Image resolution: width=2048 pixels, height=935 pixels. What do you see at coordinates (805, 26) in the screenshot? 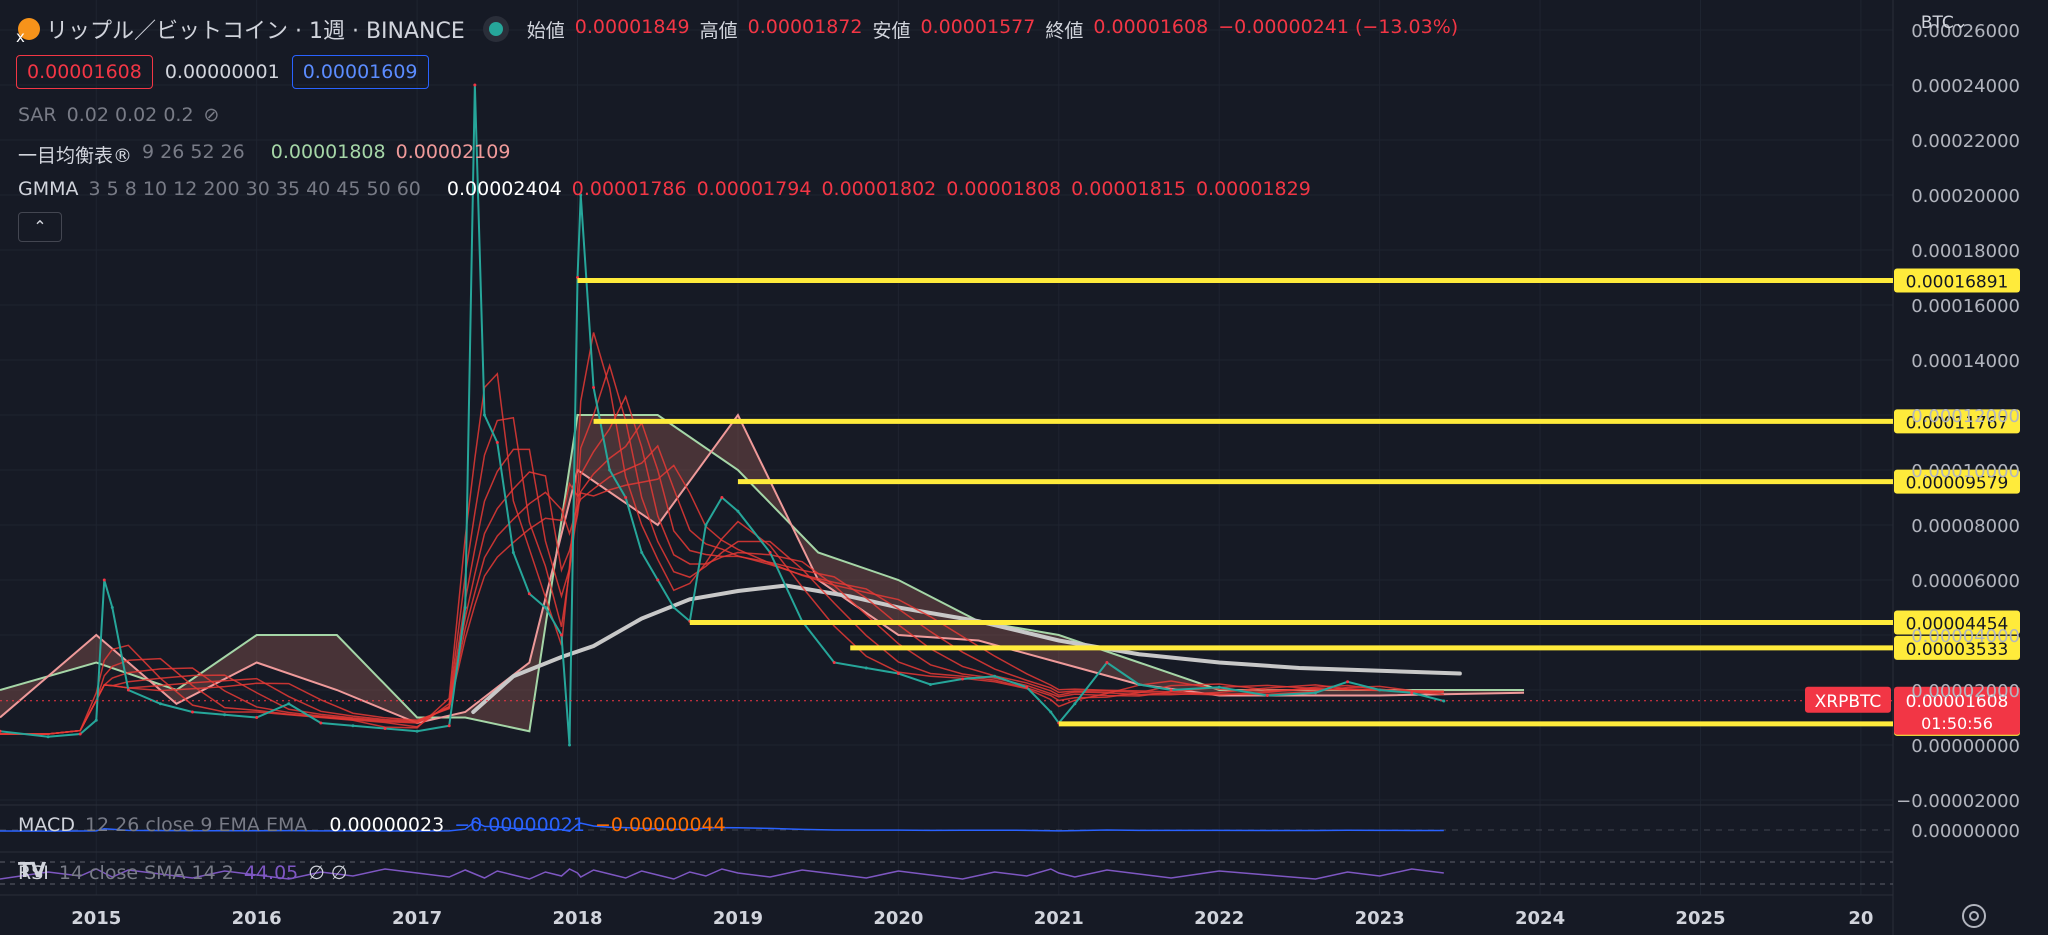
I see `high-value: 0.00001872` at bounding box center [805, 26].